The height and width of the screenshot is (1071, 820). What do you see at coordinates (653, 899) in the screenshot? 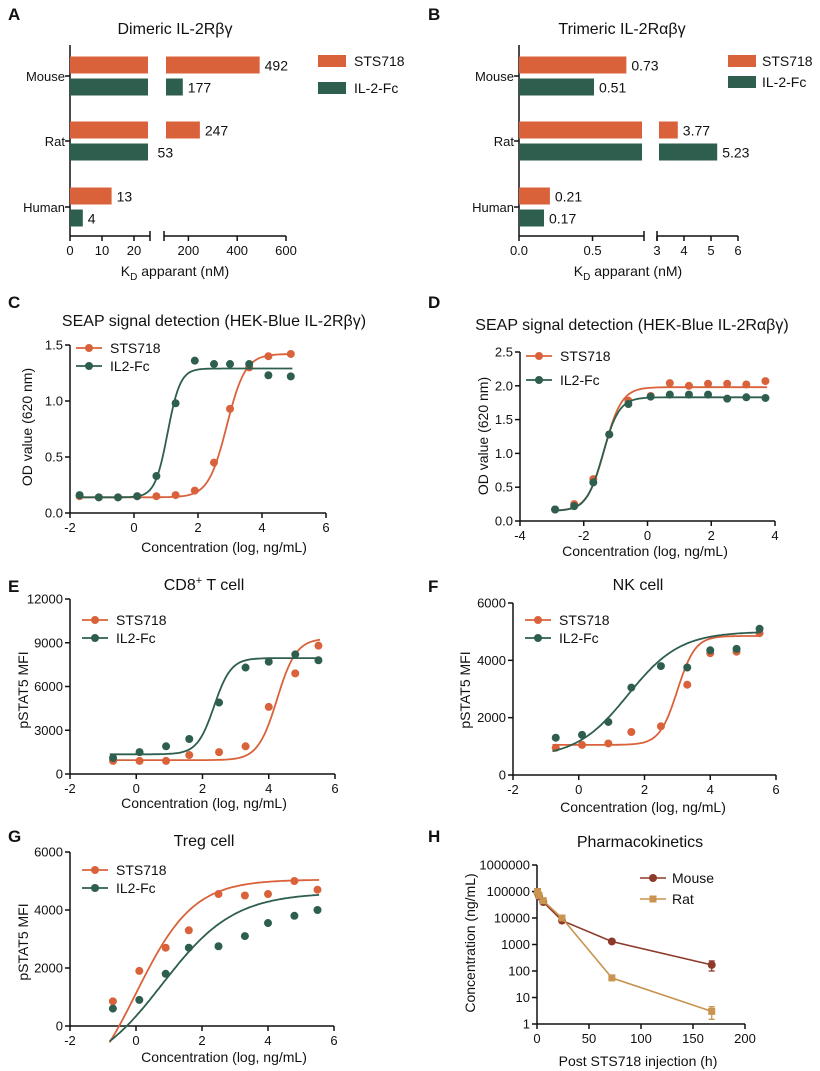
I see `legend-marker-rat` at bounding box center [653, 899].